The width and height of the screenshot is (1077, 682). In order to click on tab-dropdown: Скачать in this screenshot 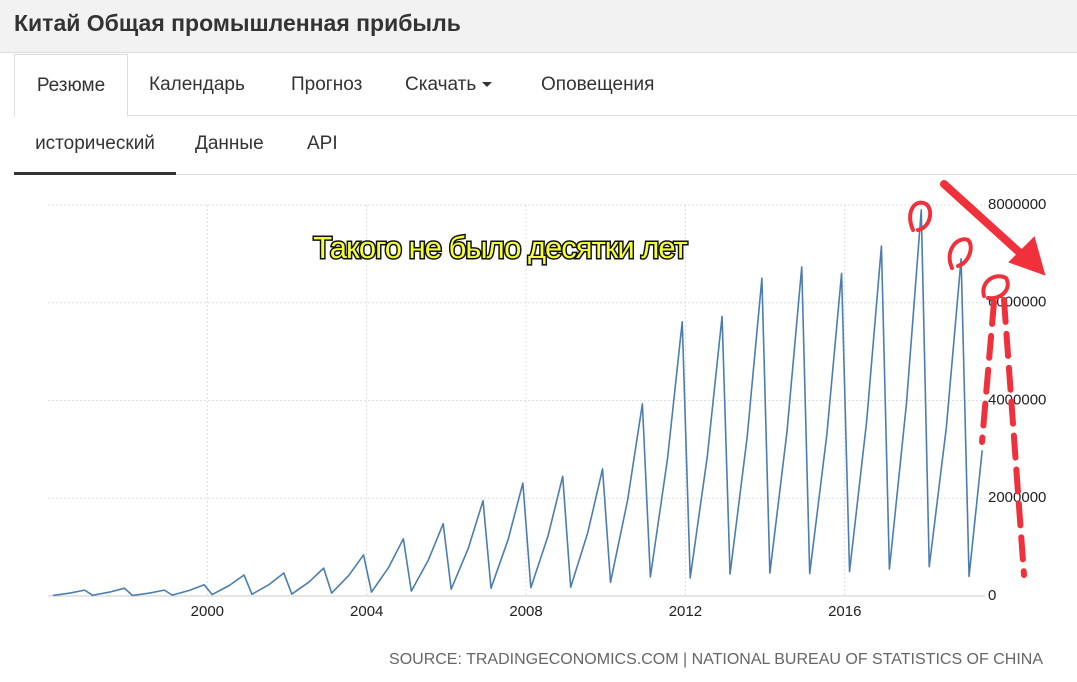, I will do `click(449, 84)`.